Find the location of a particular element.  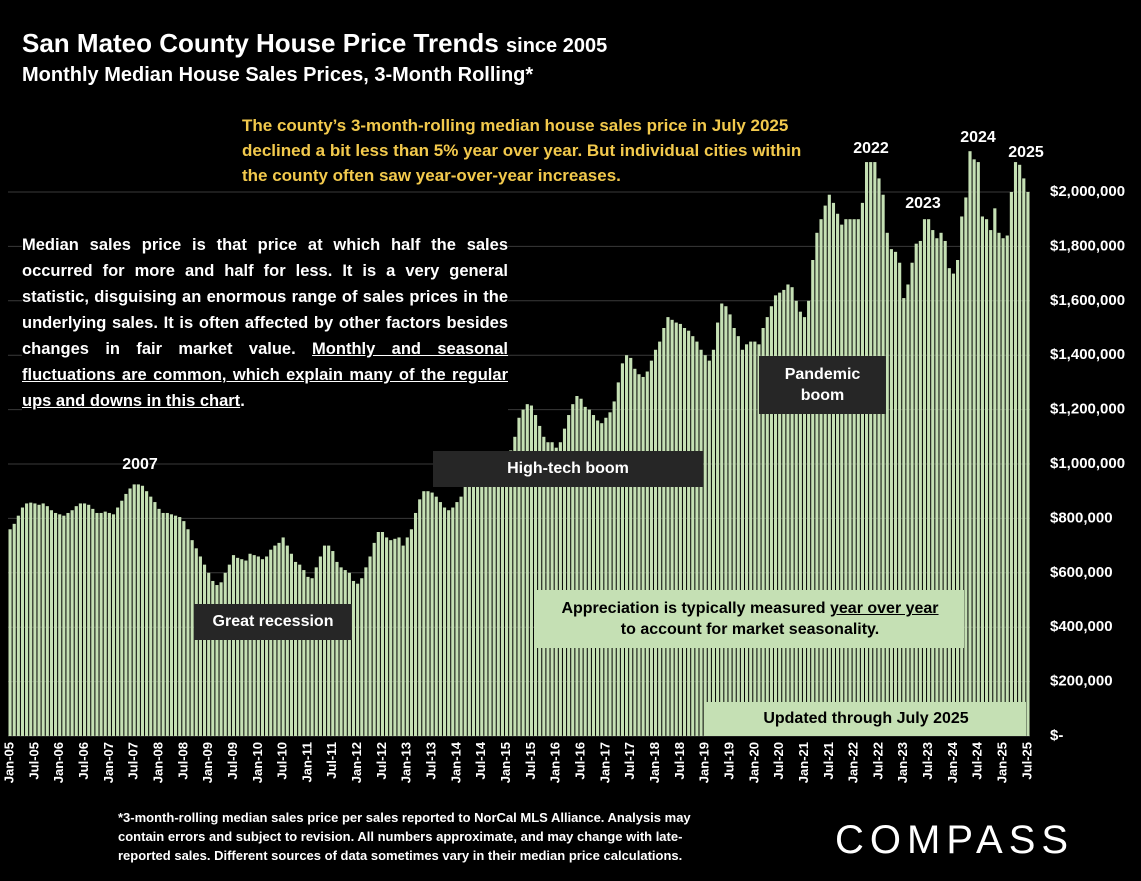

callout: Pandemic boom is located at coordinates (822, 385).